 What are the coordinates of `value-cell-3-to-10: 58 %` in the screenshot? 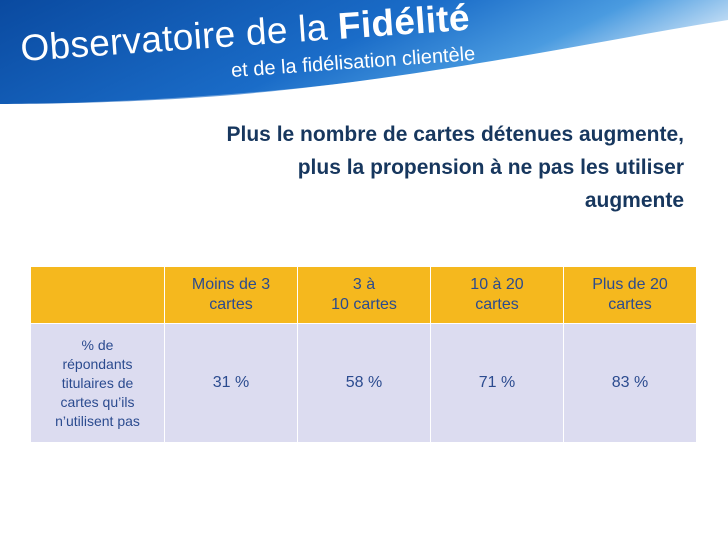 It's located at (364, 383).